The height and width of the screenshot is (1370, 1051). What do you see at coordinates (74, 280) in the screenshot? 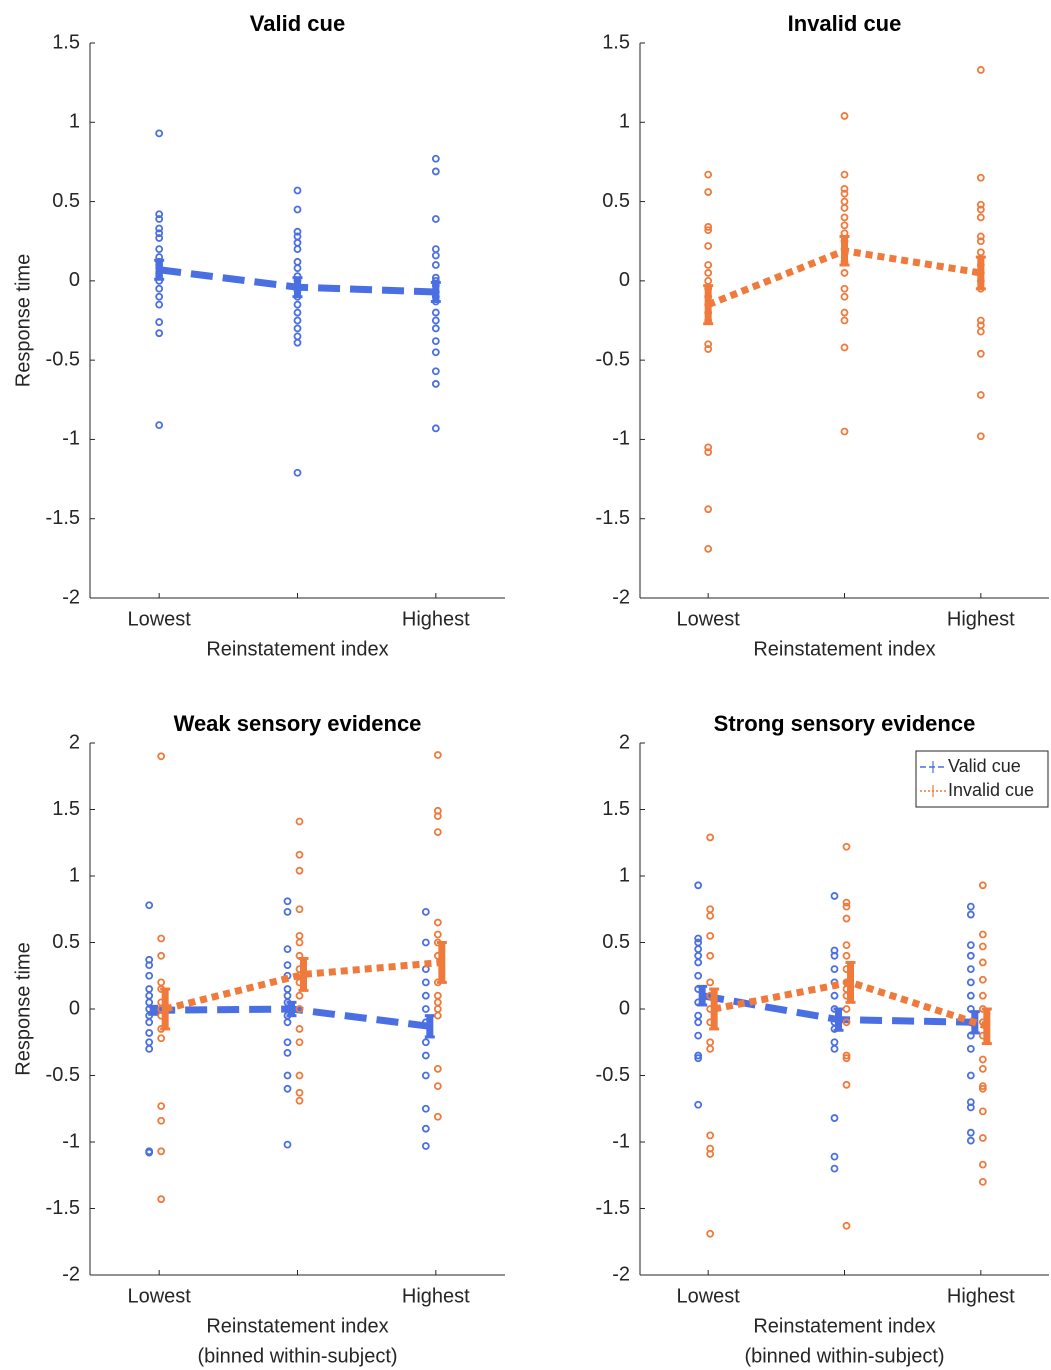
I see `y-tick-label: 0` at bounding box center [74, 280].